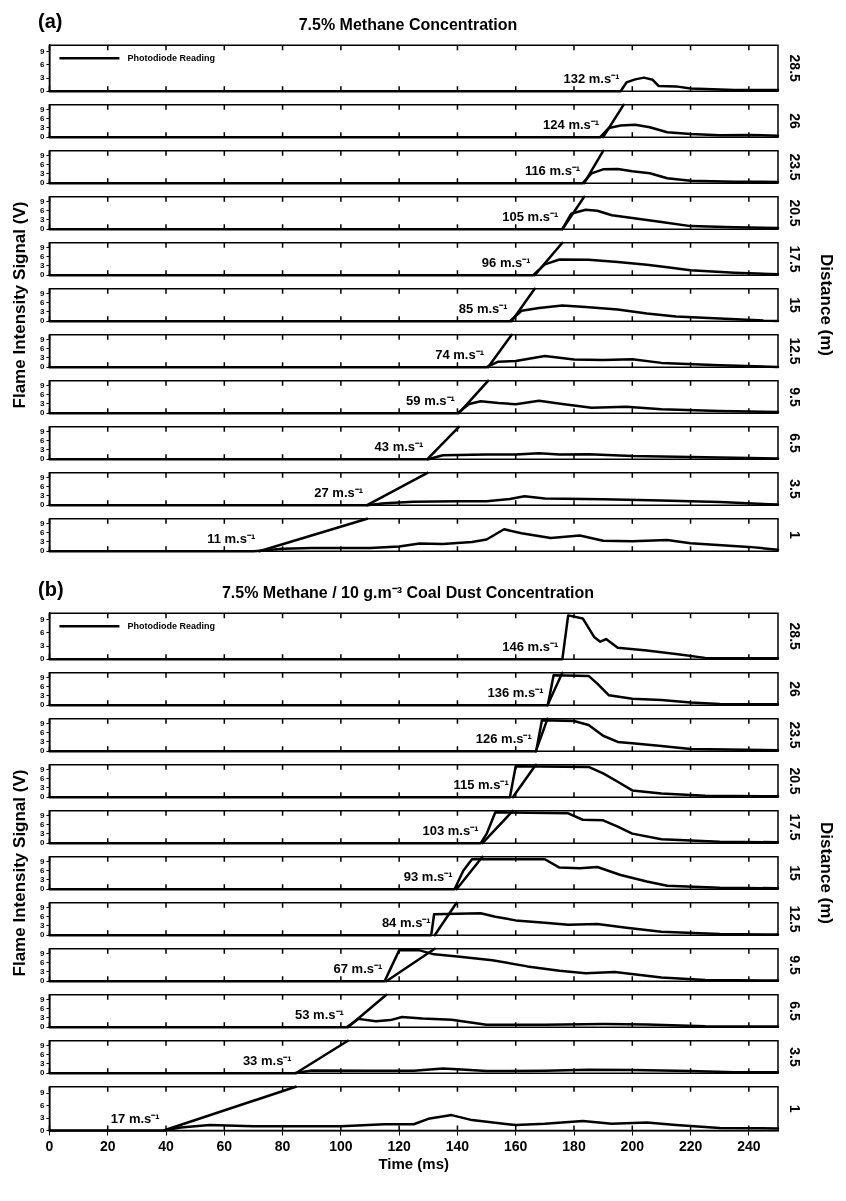 The height and width of the screenshot is (1201, 846). Describe the element at coordinates (20, 305) in the screenshot. I see `y-axis-title: Flame Intensity Signal (V)` at that location.